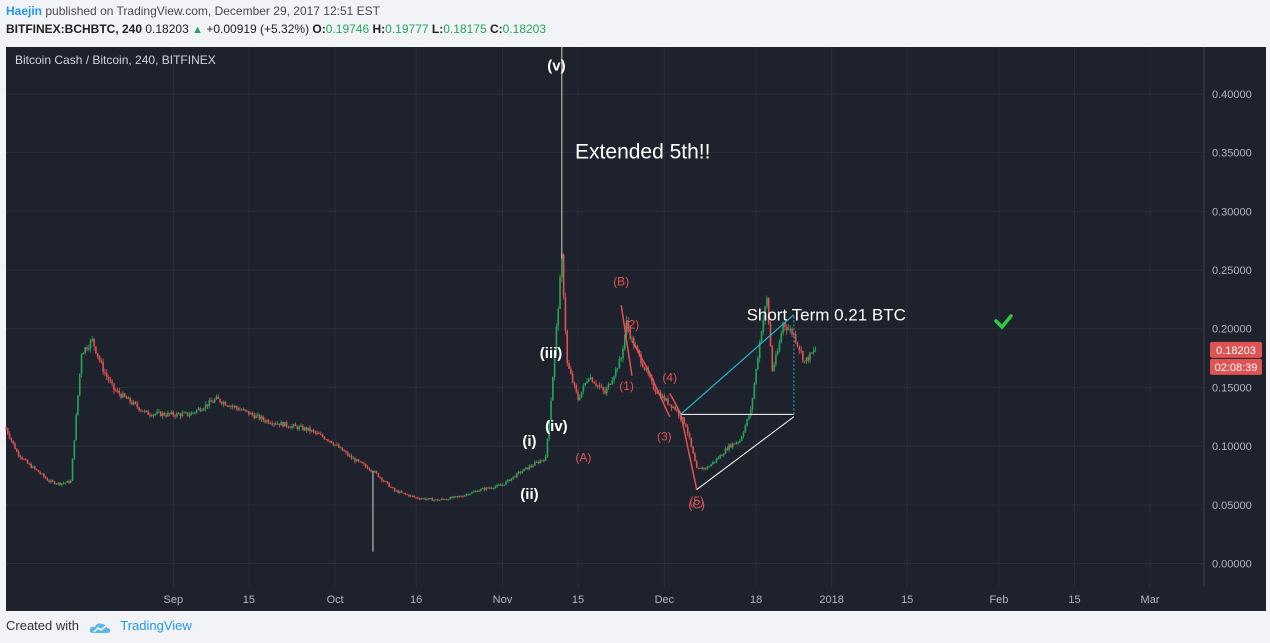 This screenshot has width=1270, height=643. What do you see at coordinates (745, 453) in the screenshot?
I see `triangle-line` at bounding box center [745, 453].